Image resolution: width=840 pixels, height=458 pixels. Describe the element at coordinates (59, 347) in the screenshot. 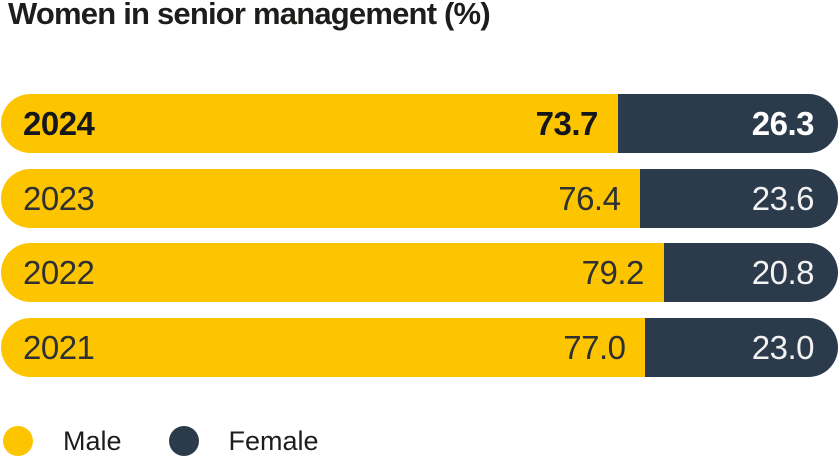

I see `bar-year-label: 2021` at that location.